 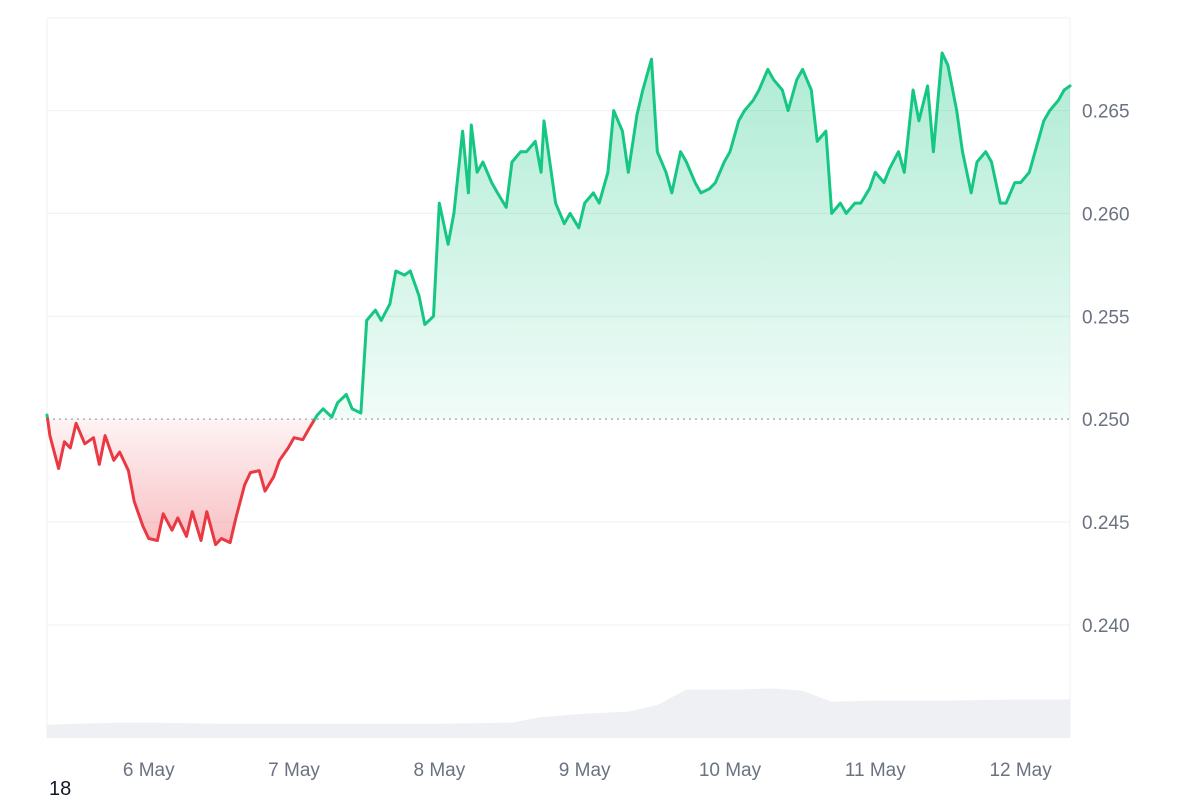 What do you see at coordinates (294, 770) in the screenshot?
I see `x-tick-label: 7 May` at bounding box center [294, 770].